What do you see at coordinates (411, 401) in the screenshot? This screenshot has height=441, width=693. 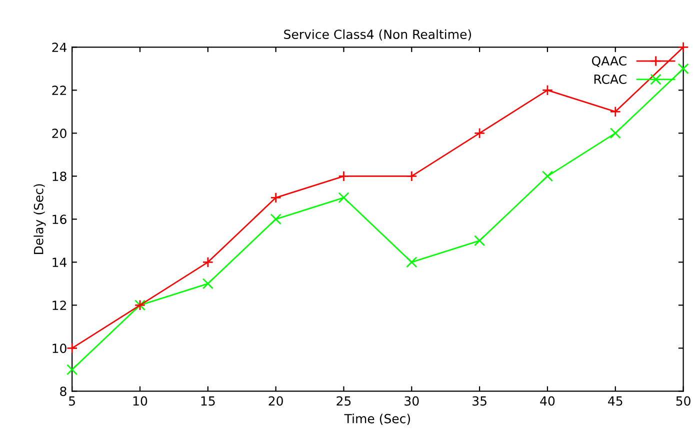 I see `x-tick-label: 30` at bounding box center [411, 401].